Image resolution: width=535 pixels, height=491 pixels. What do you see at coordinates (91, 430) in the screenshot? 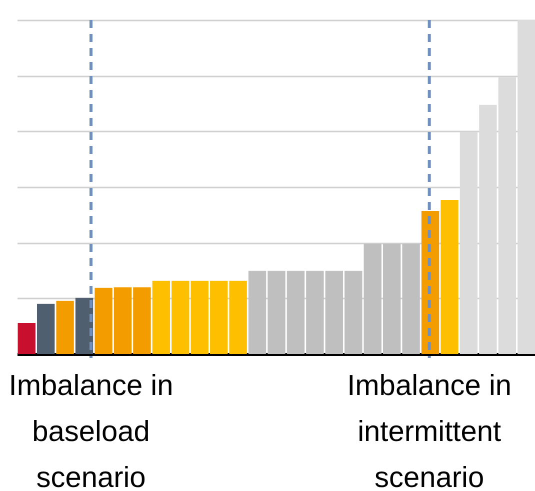
I see `text: Imbalance in baseload scenario` at bounding box center [91, 430].